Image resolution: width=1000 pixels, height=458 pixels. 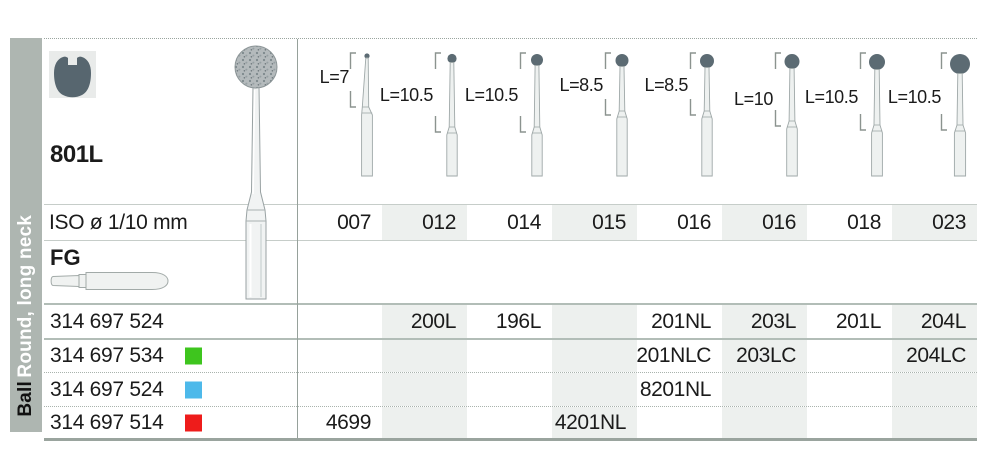 What do you see at coordinates (118, 222) in the screenshot?
I see `iso-row-label: ISO ø 1/10 mm` at bounding box center [118, 222].